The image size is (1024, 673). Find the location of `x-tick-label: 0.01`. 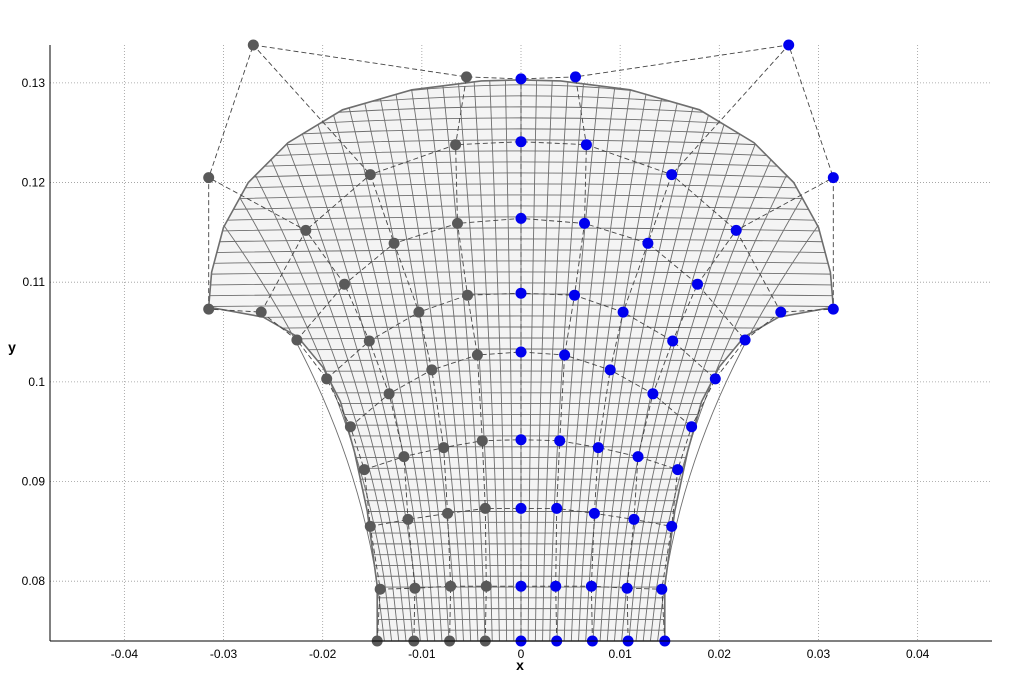

x-tick-label: 0.01 is located at coordinates (620, 654).